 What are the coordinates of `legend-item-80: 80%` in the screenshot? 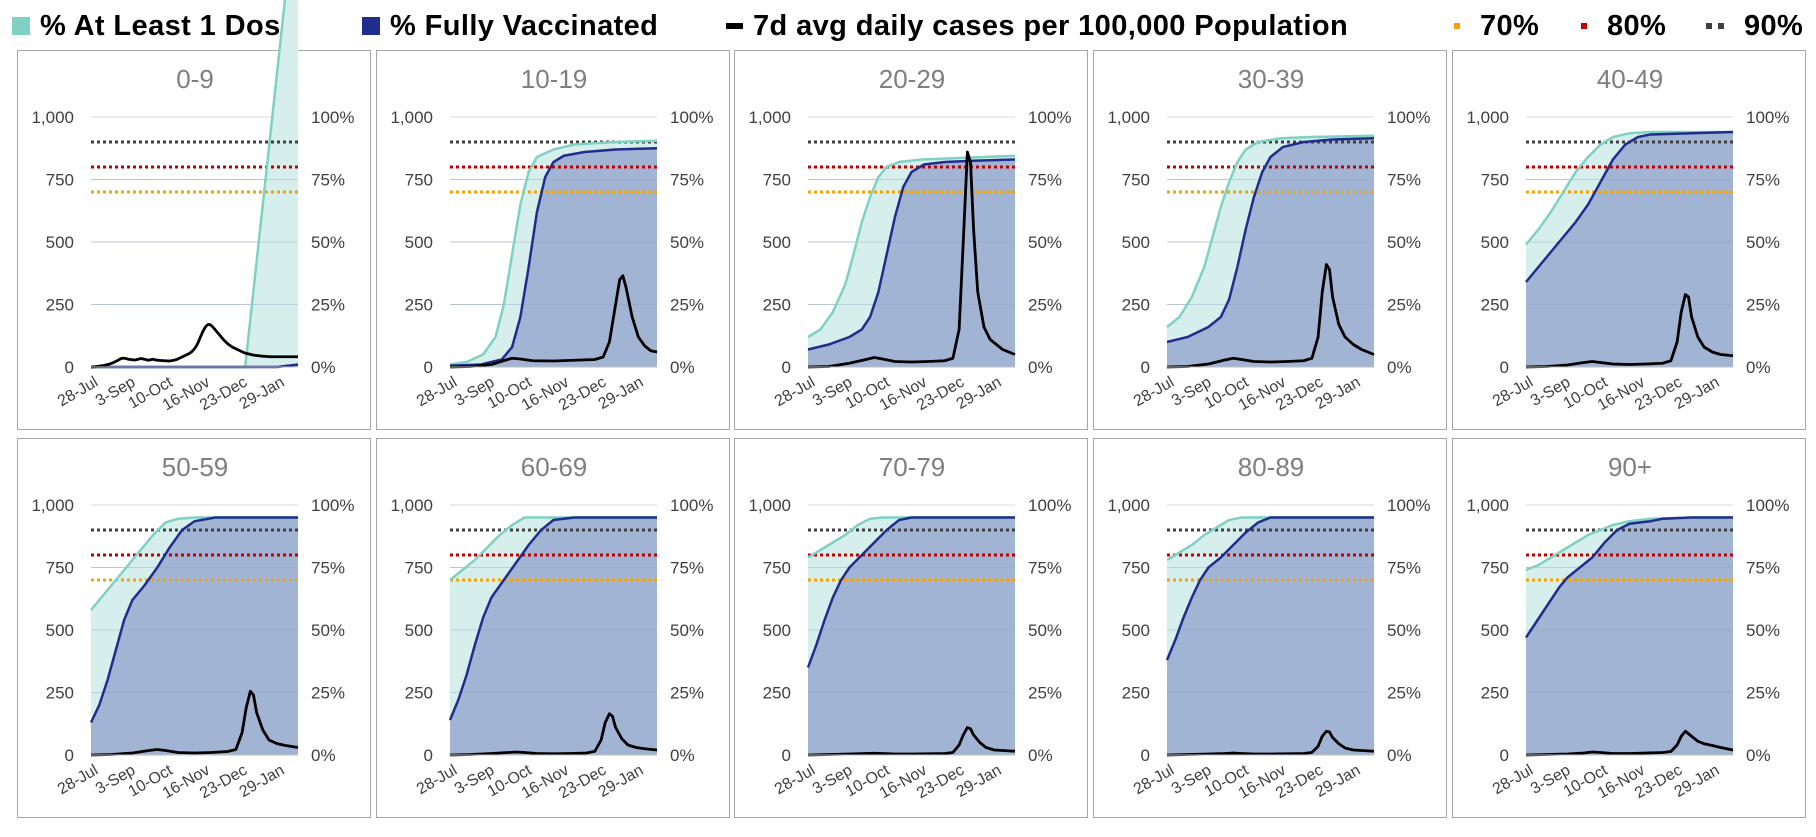 It's located at (1623, 26).